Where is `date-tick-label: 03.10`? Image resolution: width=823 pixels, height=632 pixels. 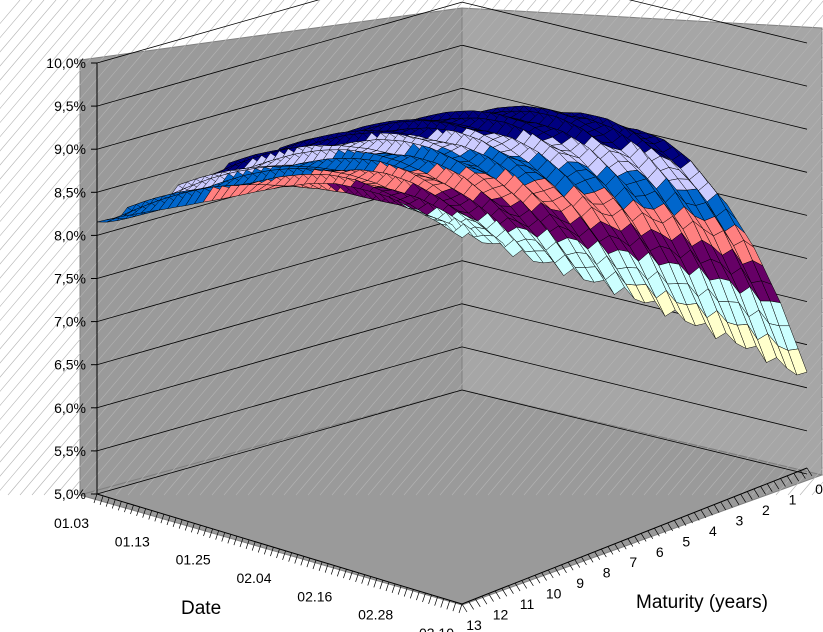 date-tick-label: 03.10 is located at coordinates (436, 628).